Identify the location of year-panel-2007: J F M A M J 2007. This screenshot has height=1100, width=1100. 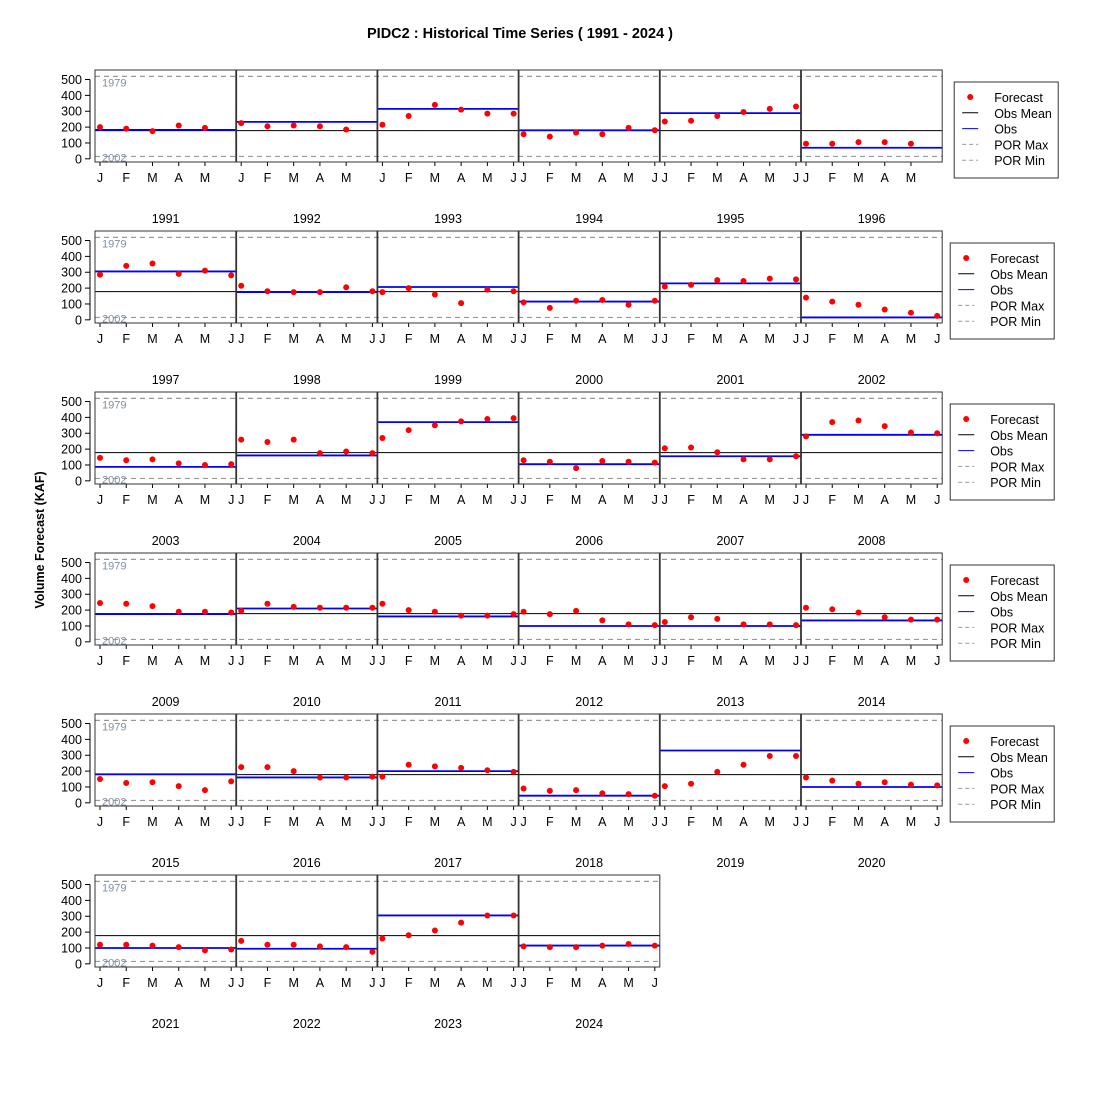
(730, 469).